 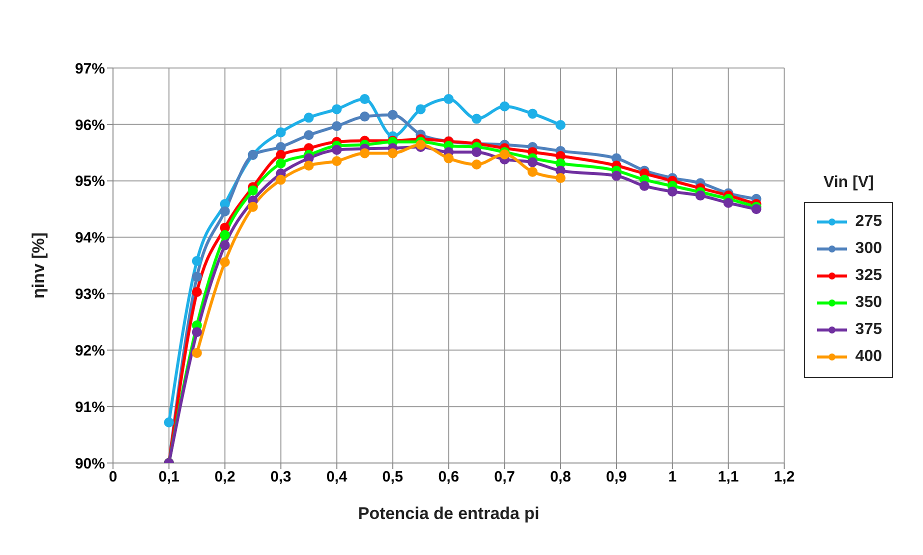 What do you see at coordinates (505, 477) in the screenshot?
I see `x-tick-label: 0,7` at bounding box center [505, 477].